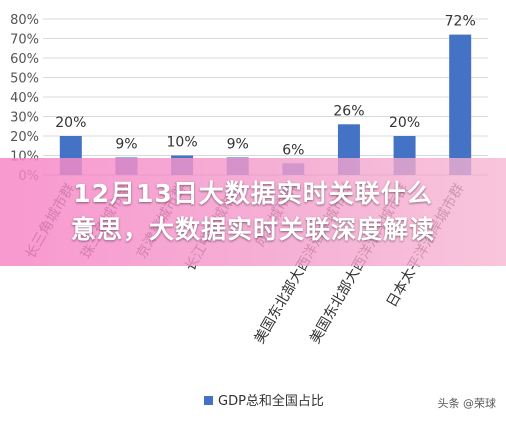 The image size is (506, 423). I want to click on legend: GDP总和全国占比, so click(264, 401).